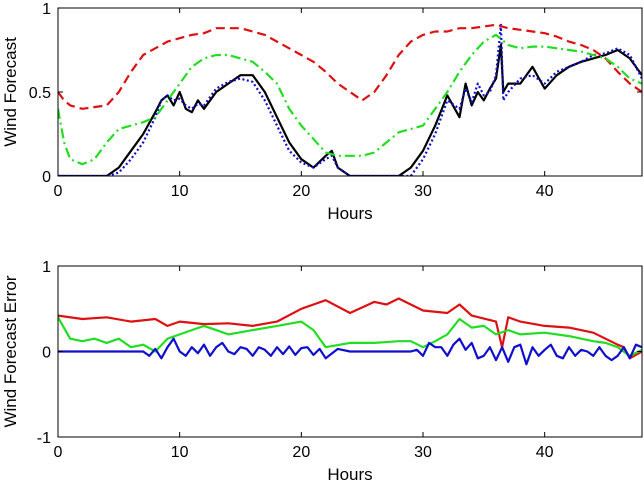 The width and height of the screenshot is (644, 485). I want to click on y-tick-label: 0.5, so click(40, 93).